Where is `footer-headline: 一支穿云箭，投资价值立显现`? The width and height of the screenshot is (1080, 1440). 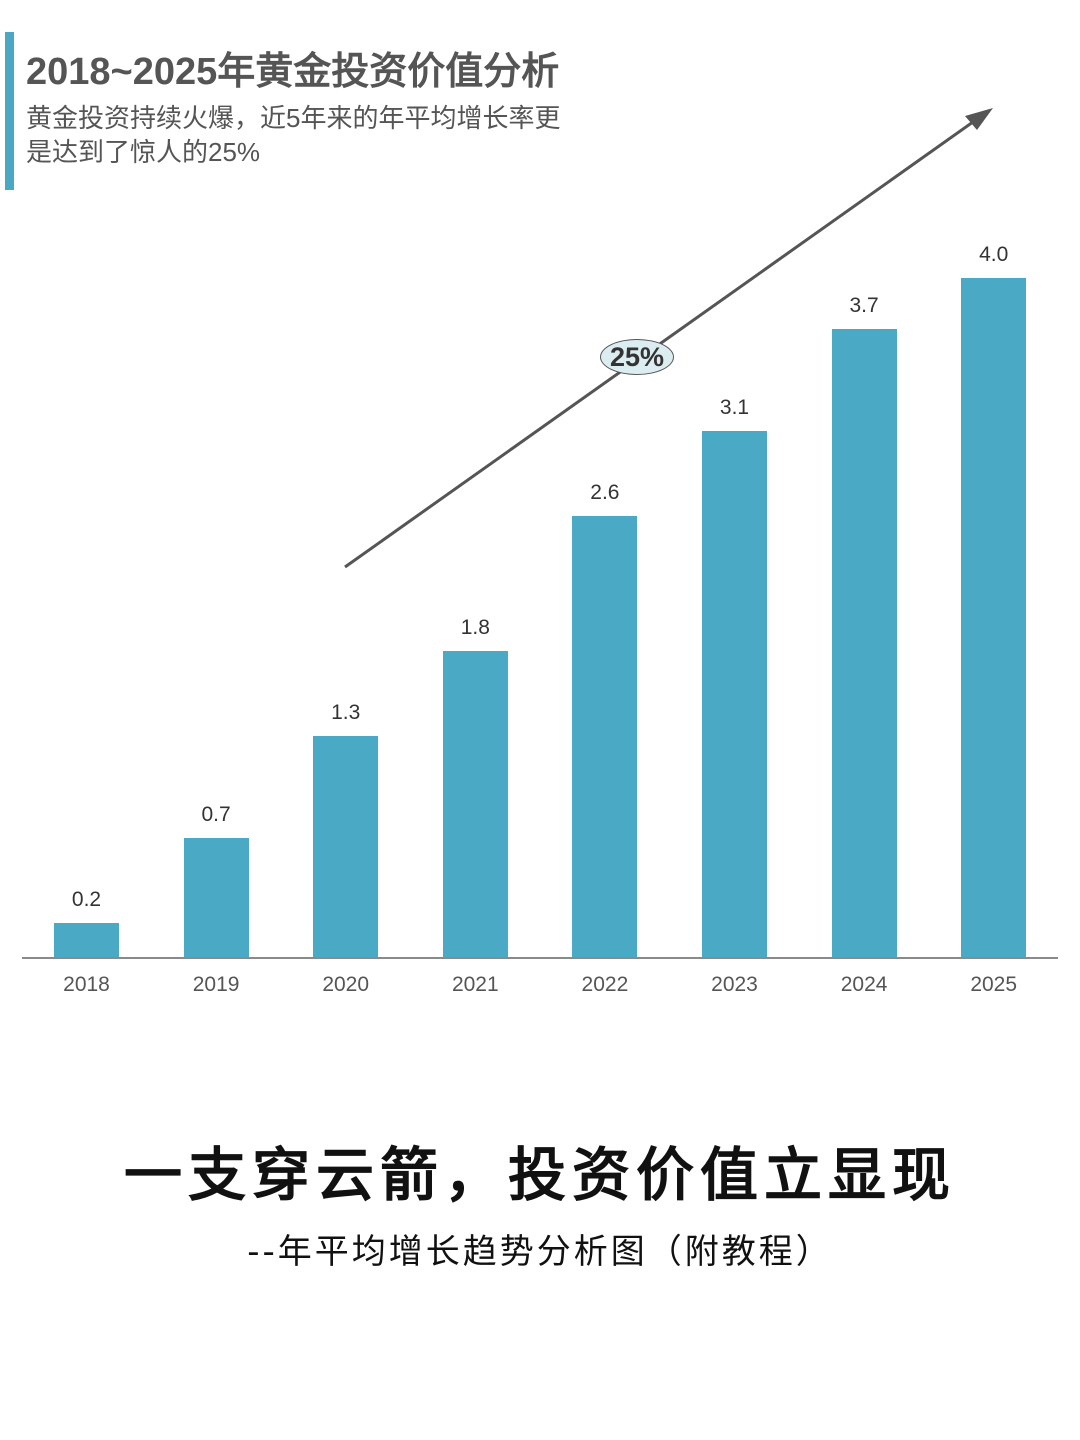
footer-headline: 一支穿云箭，投资价值立显现 is located at coordinates (539, 1175).